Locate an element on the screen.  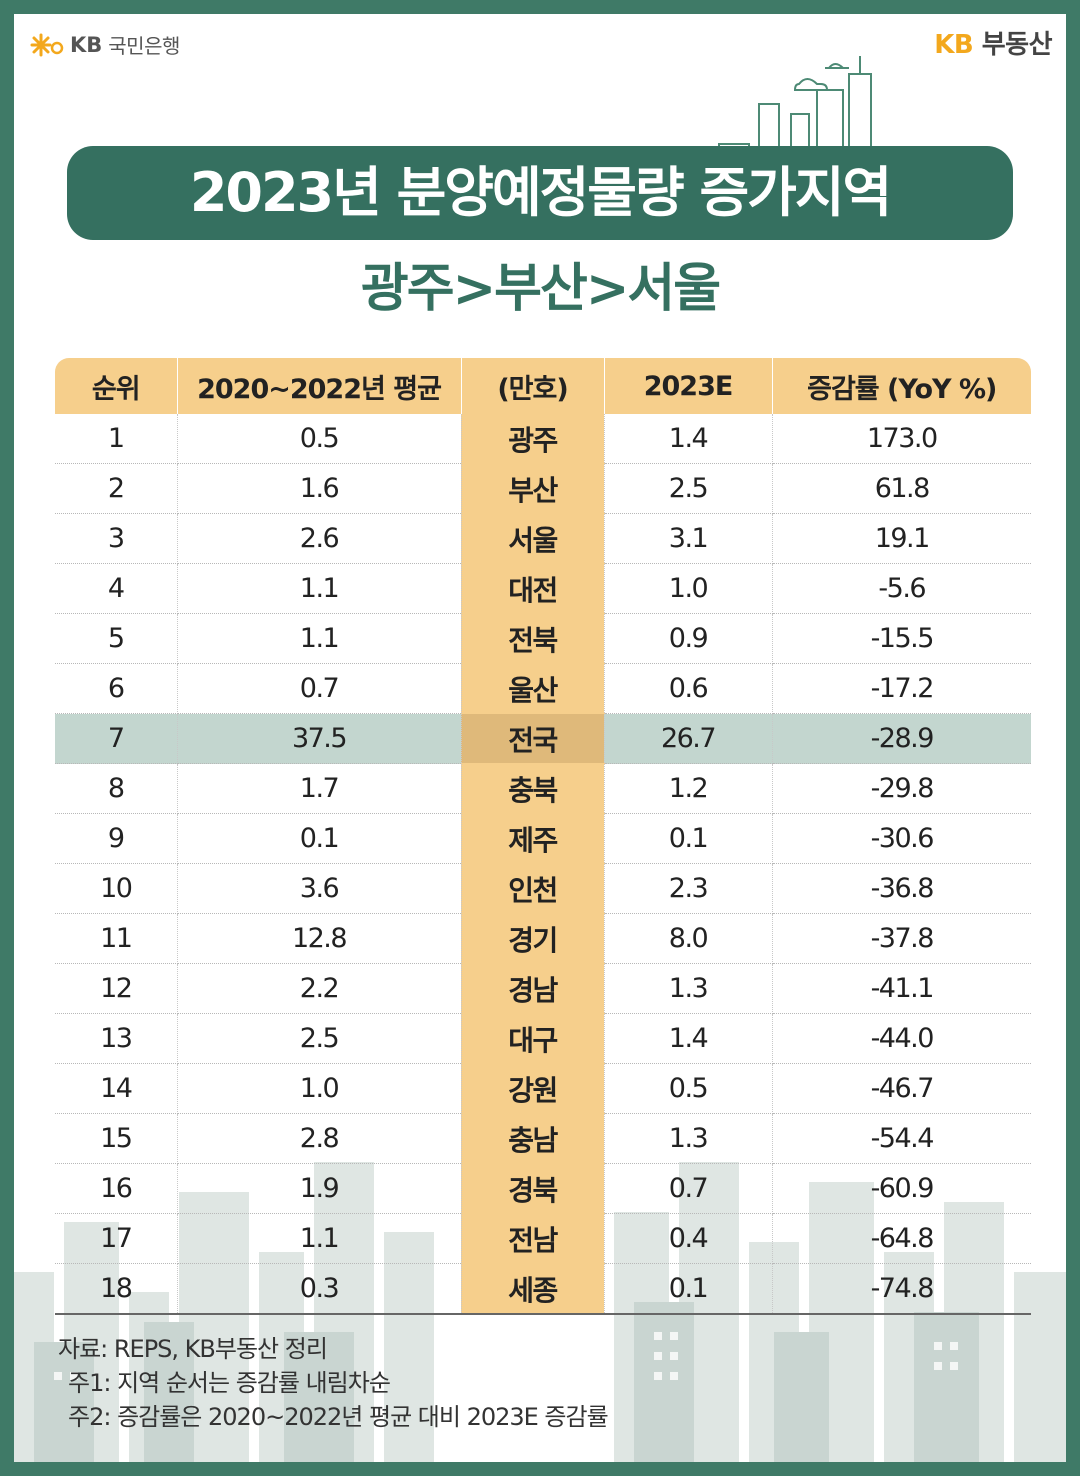
table-row: 9 0.1 제주 0.1 -30.6 is located at coordinates (543, 838).